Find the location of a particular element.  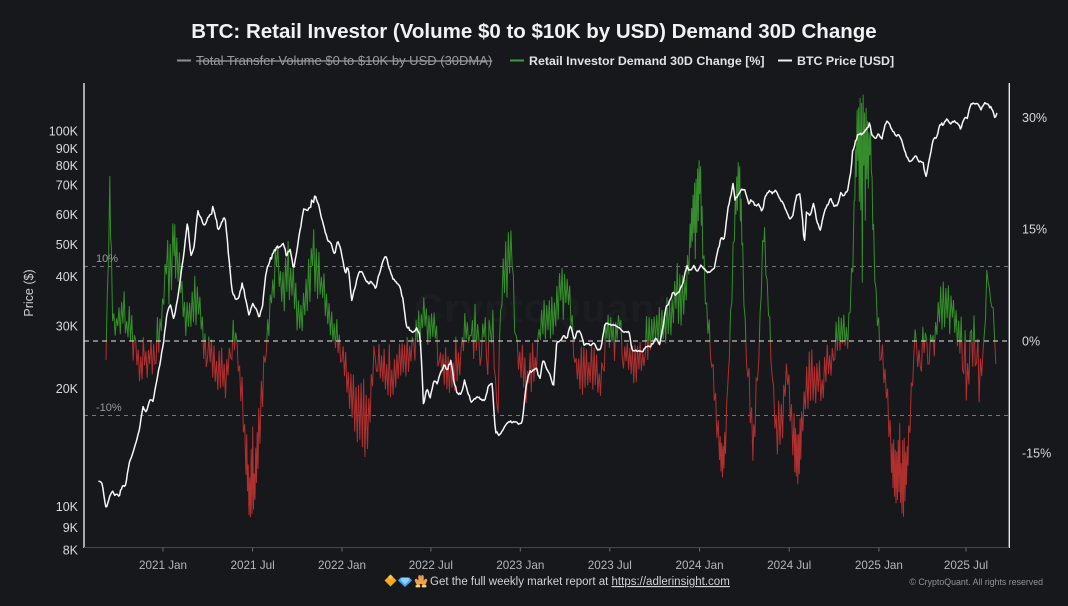

svg-text: 90K is located at coordinates (67, 149).